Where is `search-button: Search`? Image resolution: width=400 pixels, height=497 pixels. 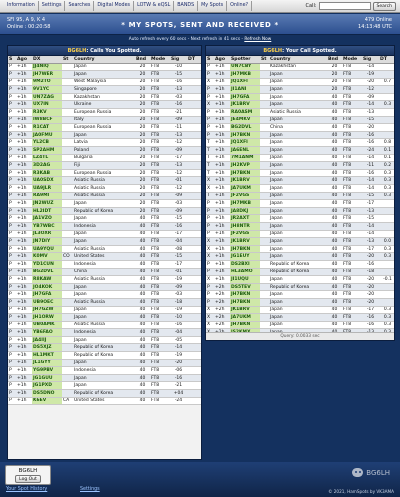 search-button: Search is located at coordinates (384, 6).